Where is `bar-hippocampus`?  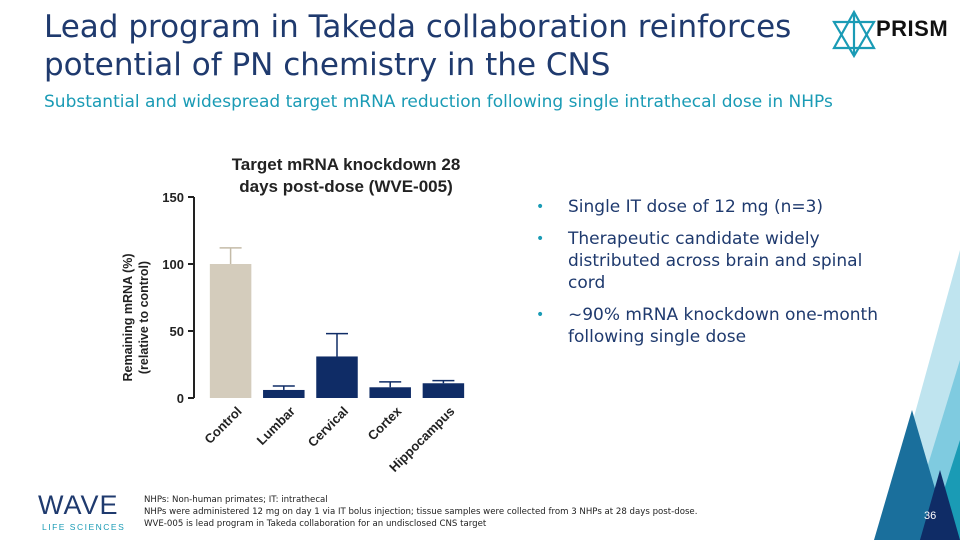
bar-hippocampus is located at coordinates (443, 390).